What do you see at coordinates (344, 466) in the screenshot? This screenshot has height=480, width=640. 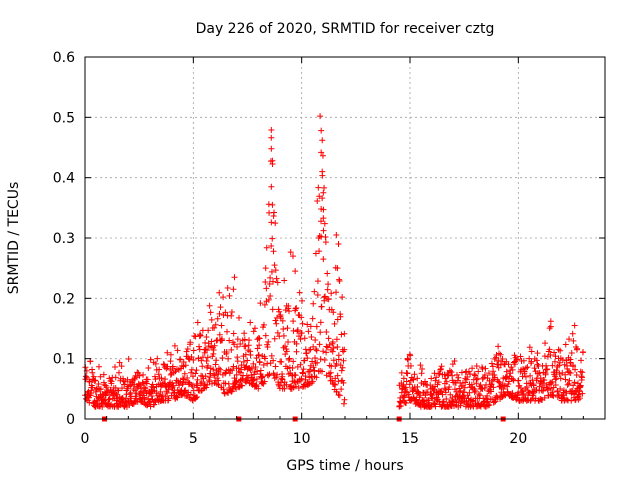 I see `x-axis-label: GPS time / hours` at bounding box center [344, 466].